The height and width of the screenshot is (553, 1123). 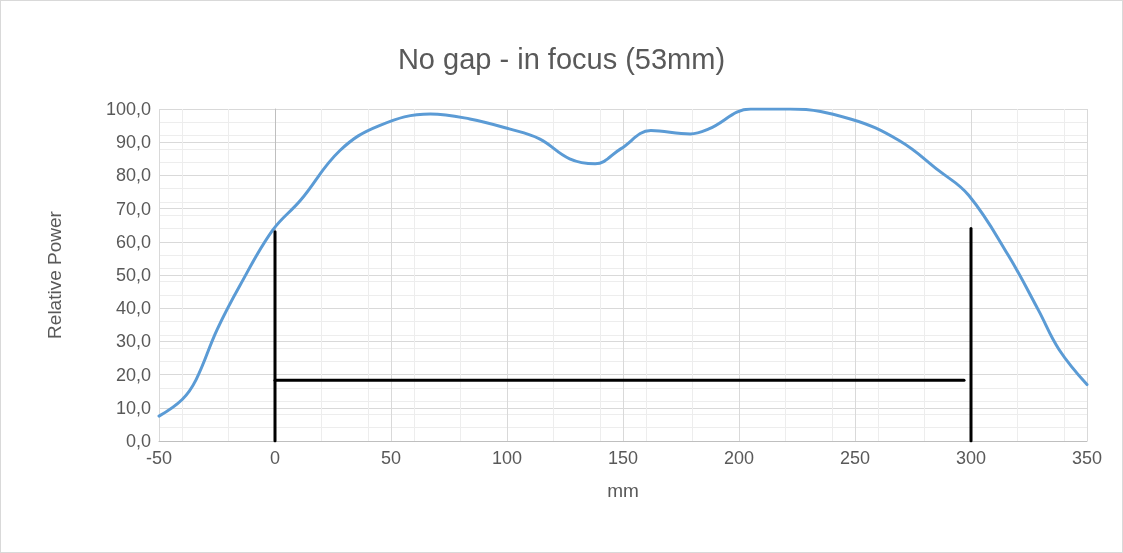 What do you see at coordinates (971, 458) in the screenshot?
I see `x-tick-label: 300` at bounding box center [971, 458].